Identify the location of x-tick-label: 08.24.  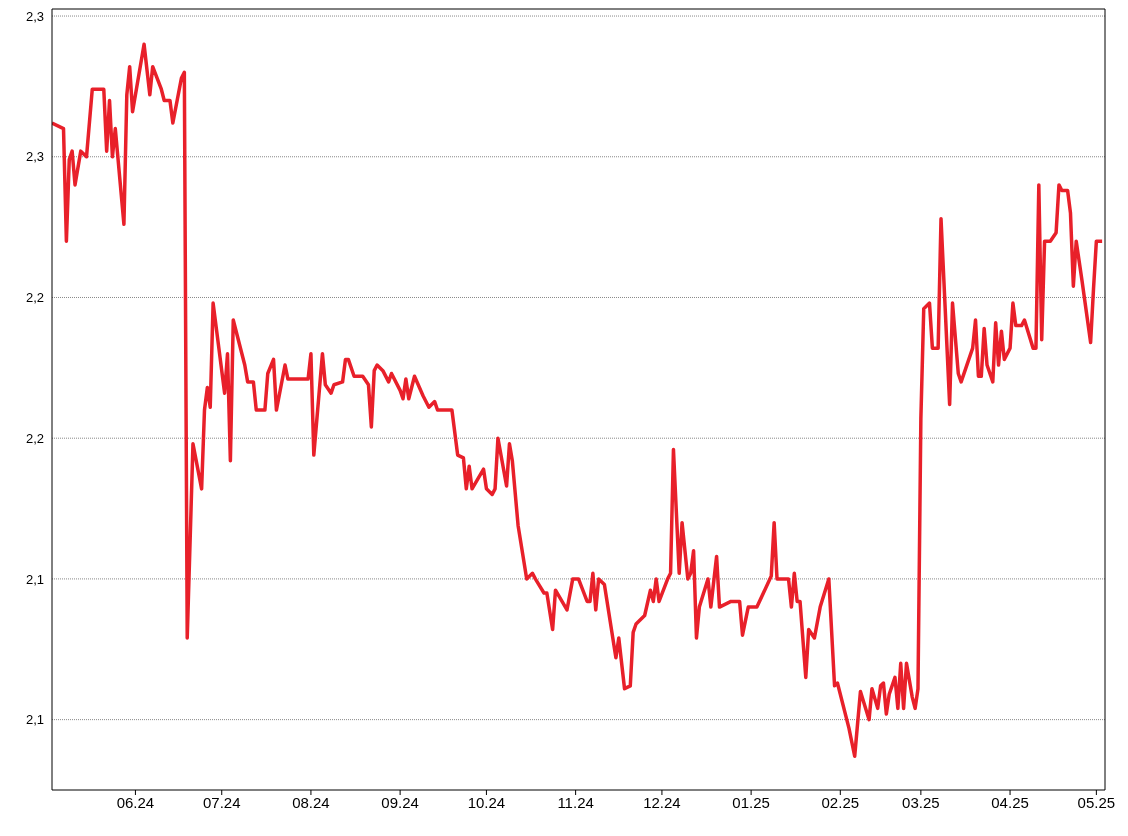
(311, 802).